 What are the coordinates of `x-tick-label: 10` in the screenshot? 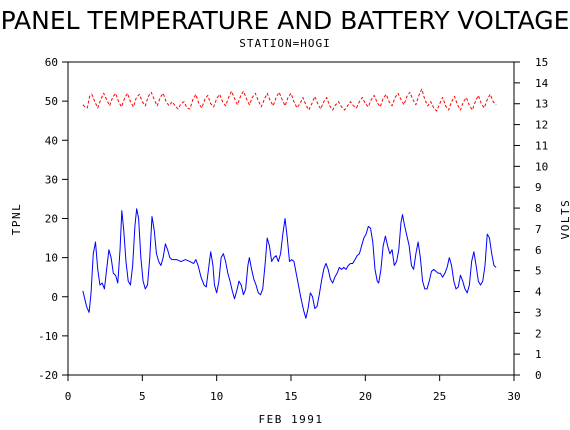 It's located at (216, 396).